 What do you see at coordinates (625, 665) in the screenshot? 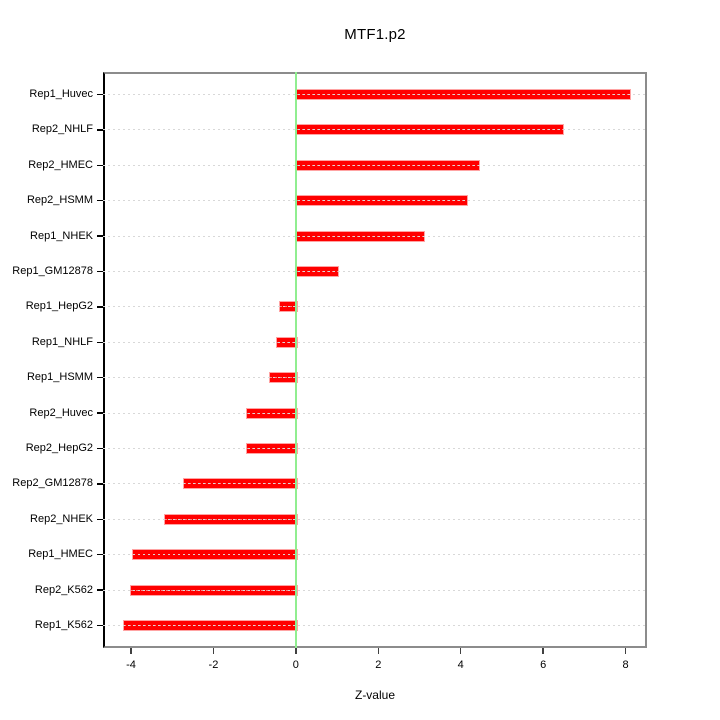
I see `x-tick-label: 8` at bounding box center [625, 665].